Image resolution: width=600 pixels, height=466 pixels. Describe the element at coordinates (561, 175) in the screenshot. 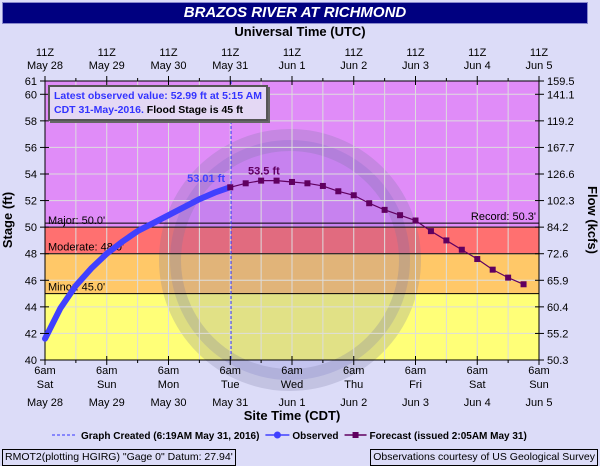

I see `y2-tick-label: 126.6` at that location.